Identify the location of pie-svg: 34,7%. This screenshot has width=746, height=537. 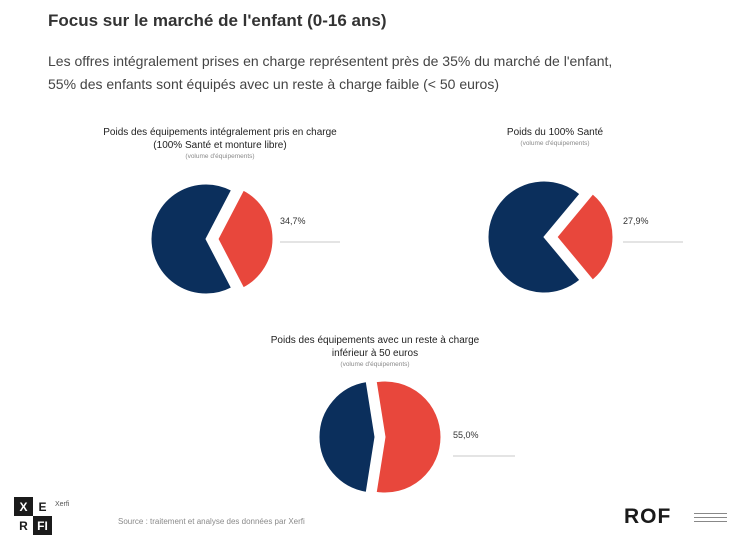
(245, 239).